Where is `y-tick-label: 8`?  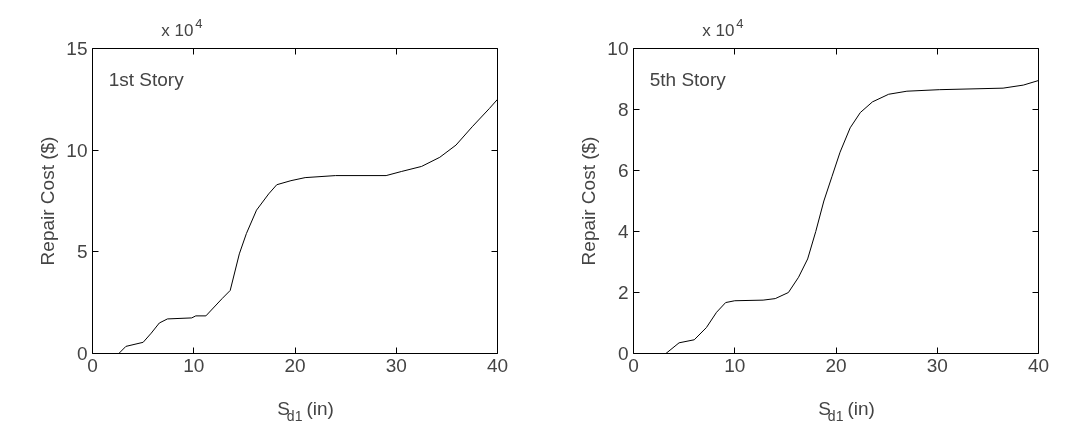
y-tick-label: 8 is located at coordinates (623, 109).